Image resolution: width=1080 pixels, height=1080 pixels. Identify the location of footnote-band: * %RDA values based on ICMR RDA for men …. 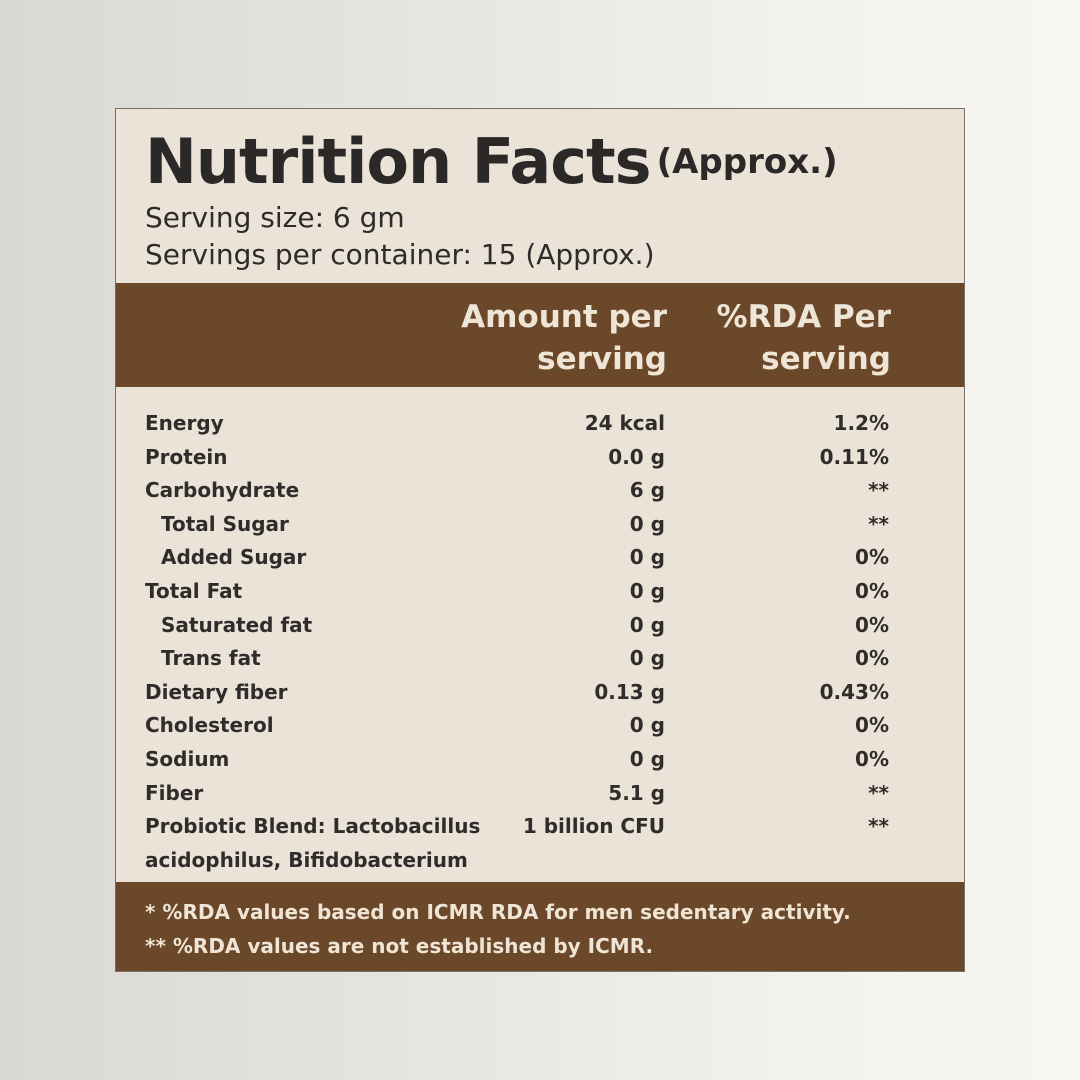
(540, 926).